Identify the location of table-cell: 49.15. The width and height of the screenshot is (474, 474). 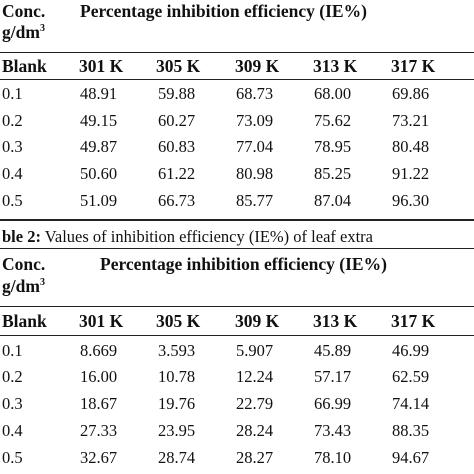
(99, 120).